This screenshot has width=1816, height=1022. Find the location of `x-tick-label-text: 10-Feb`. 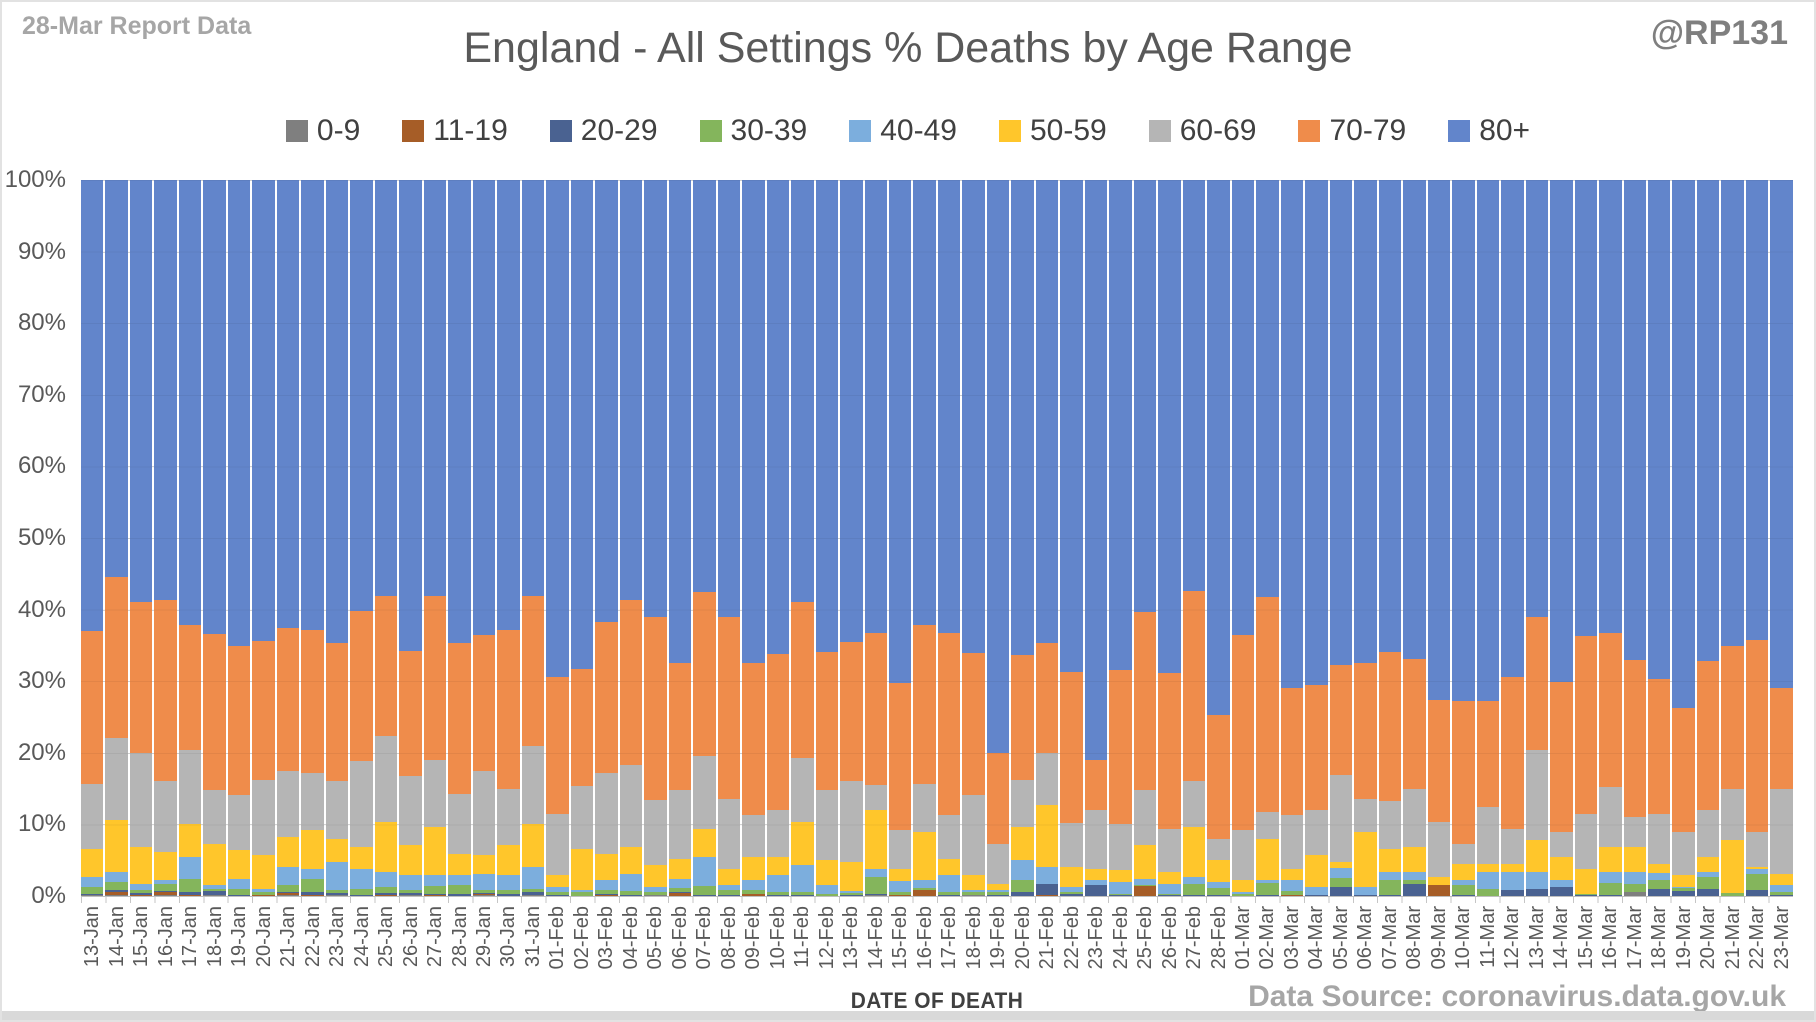

x-tick-label-text: 10-Feb is located at coordinates (777, 938).